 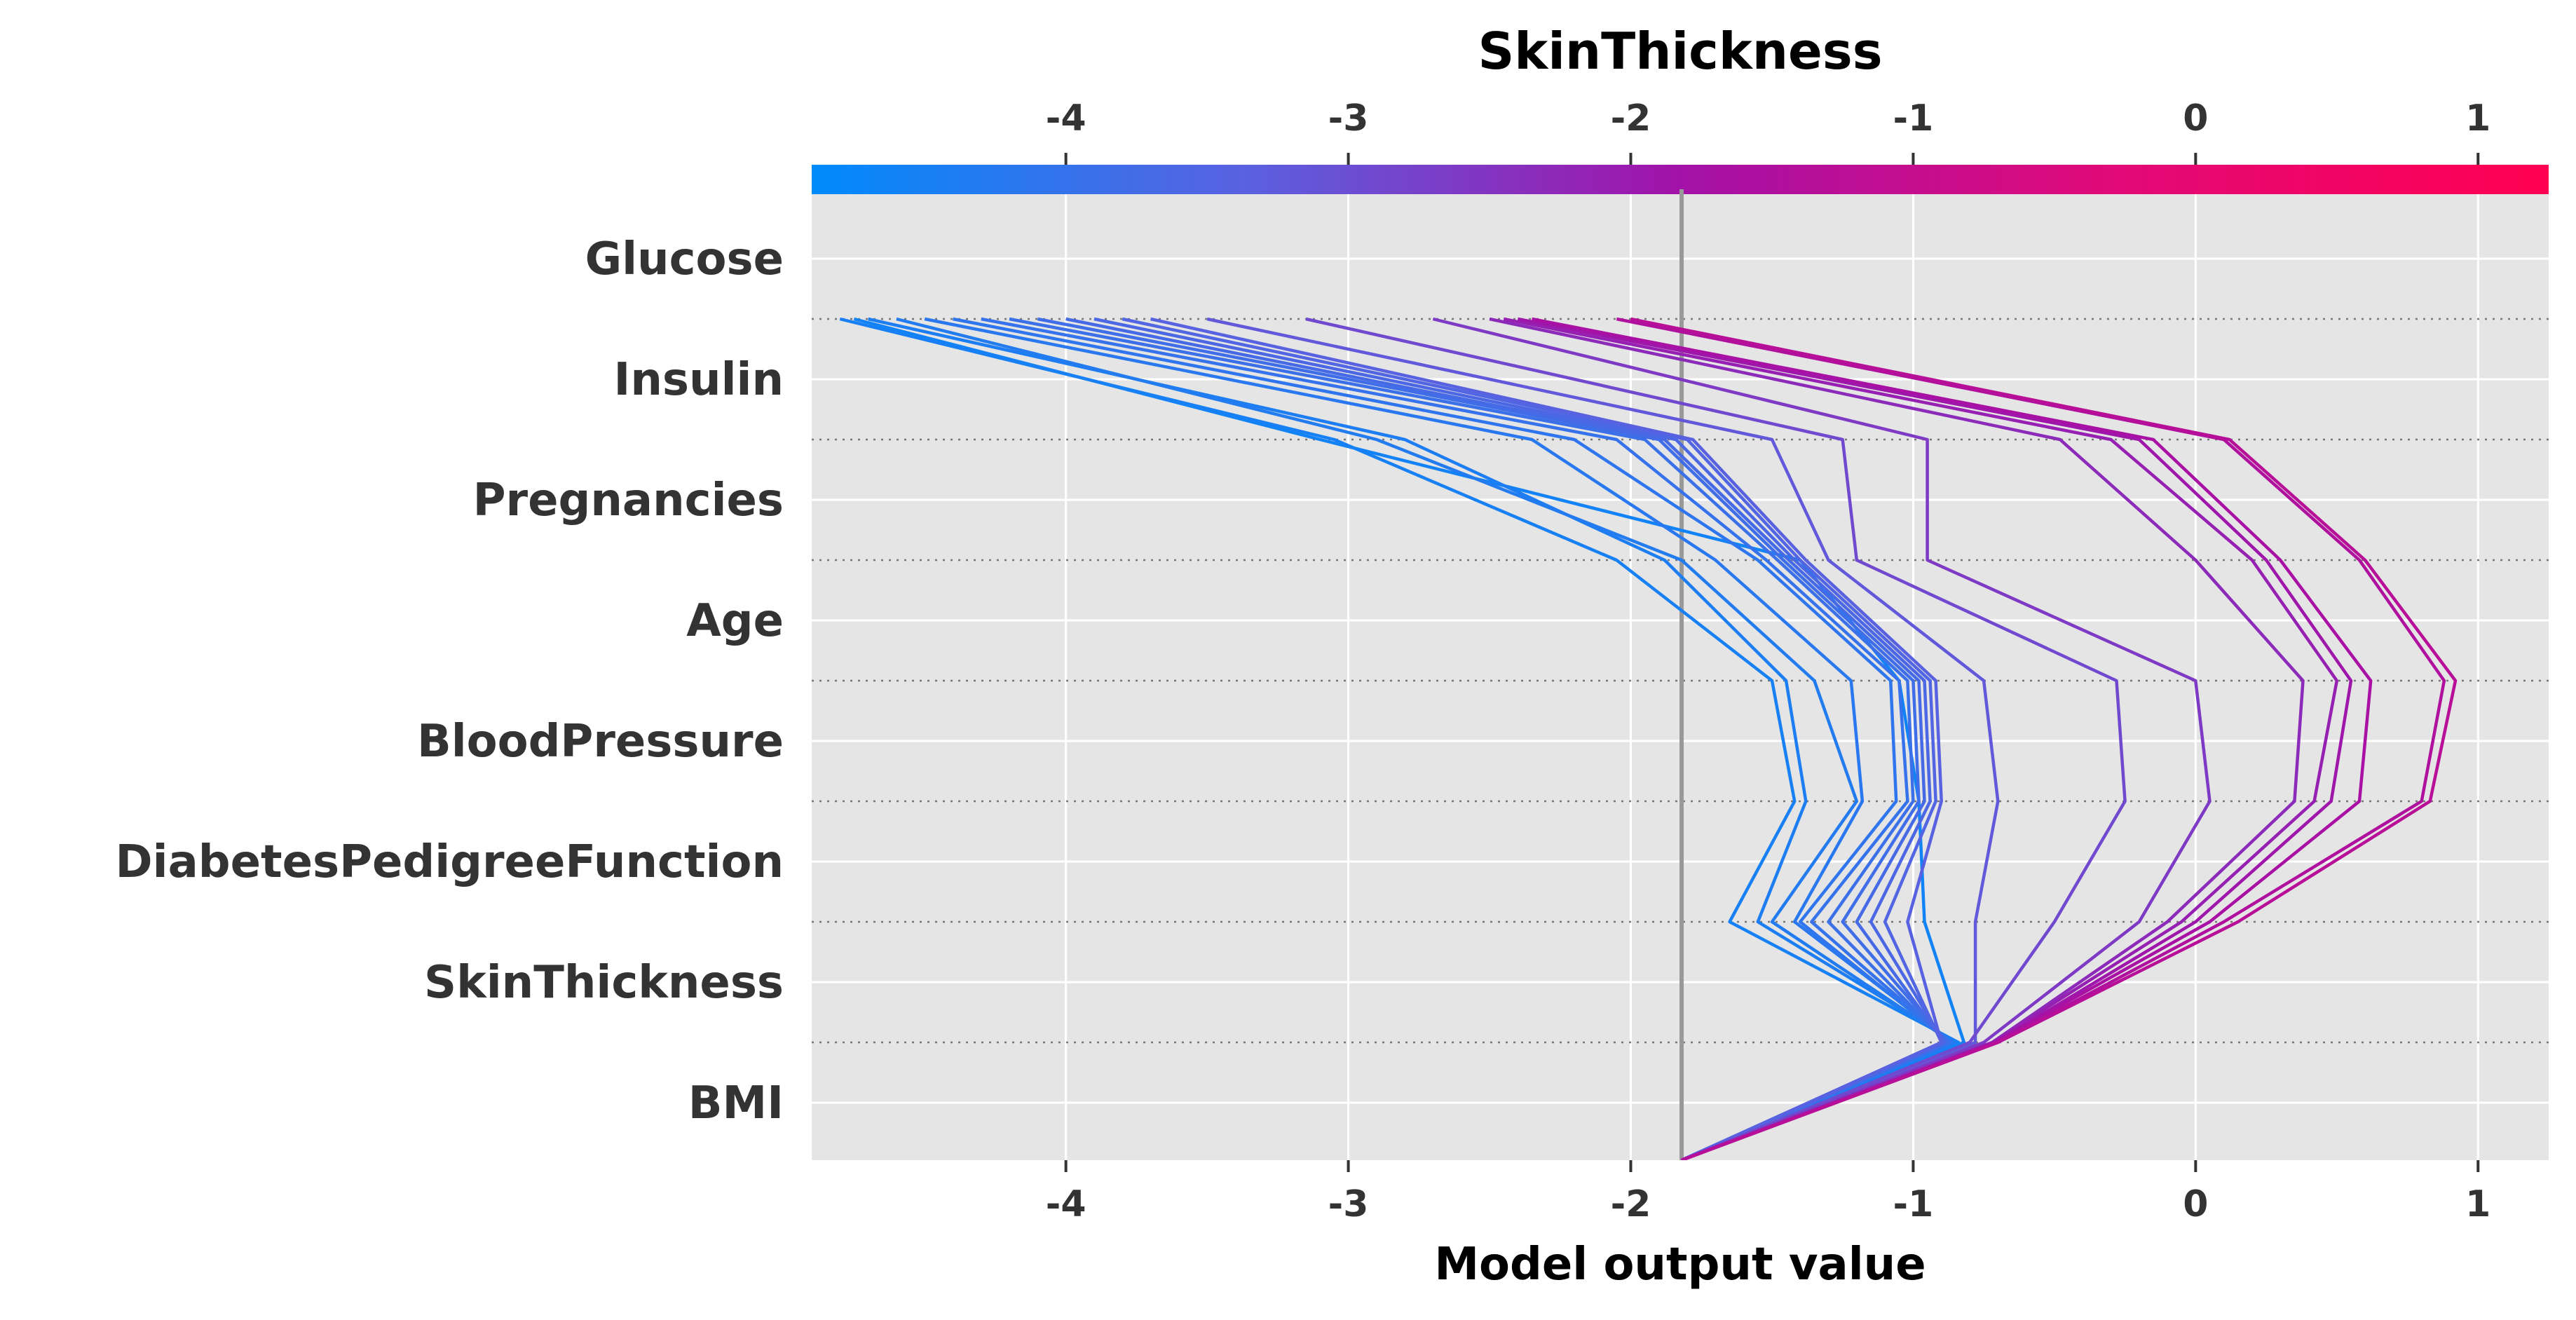 I want to click on feature-label-age: Age, so click(x=735, y=621).